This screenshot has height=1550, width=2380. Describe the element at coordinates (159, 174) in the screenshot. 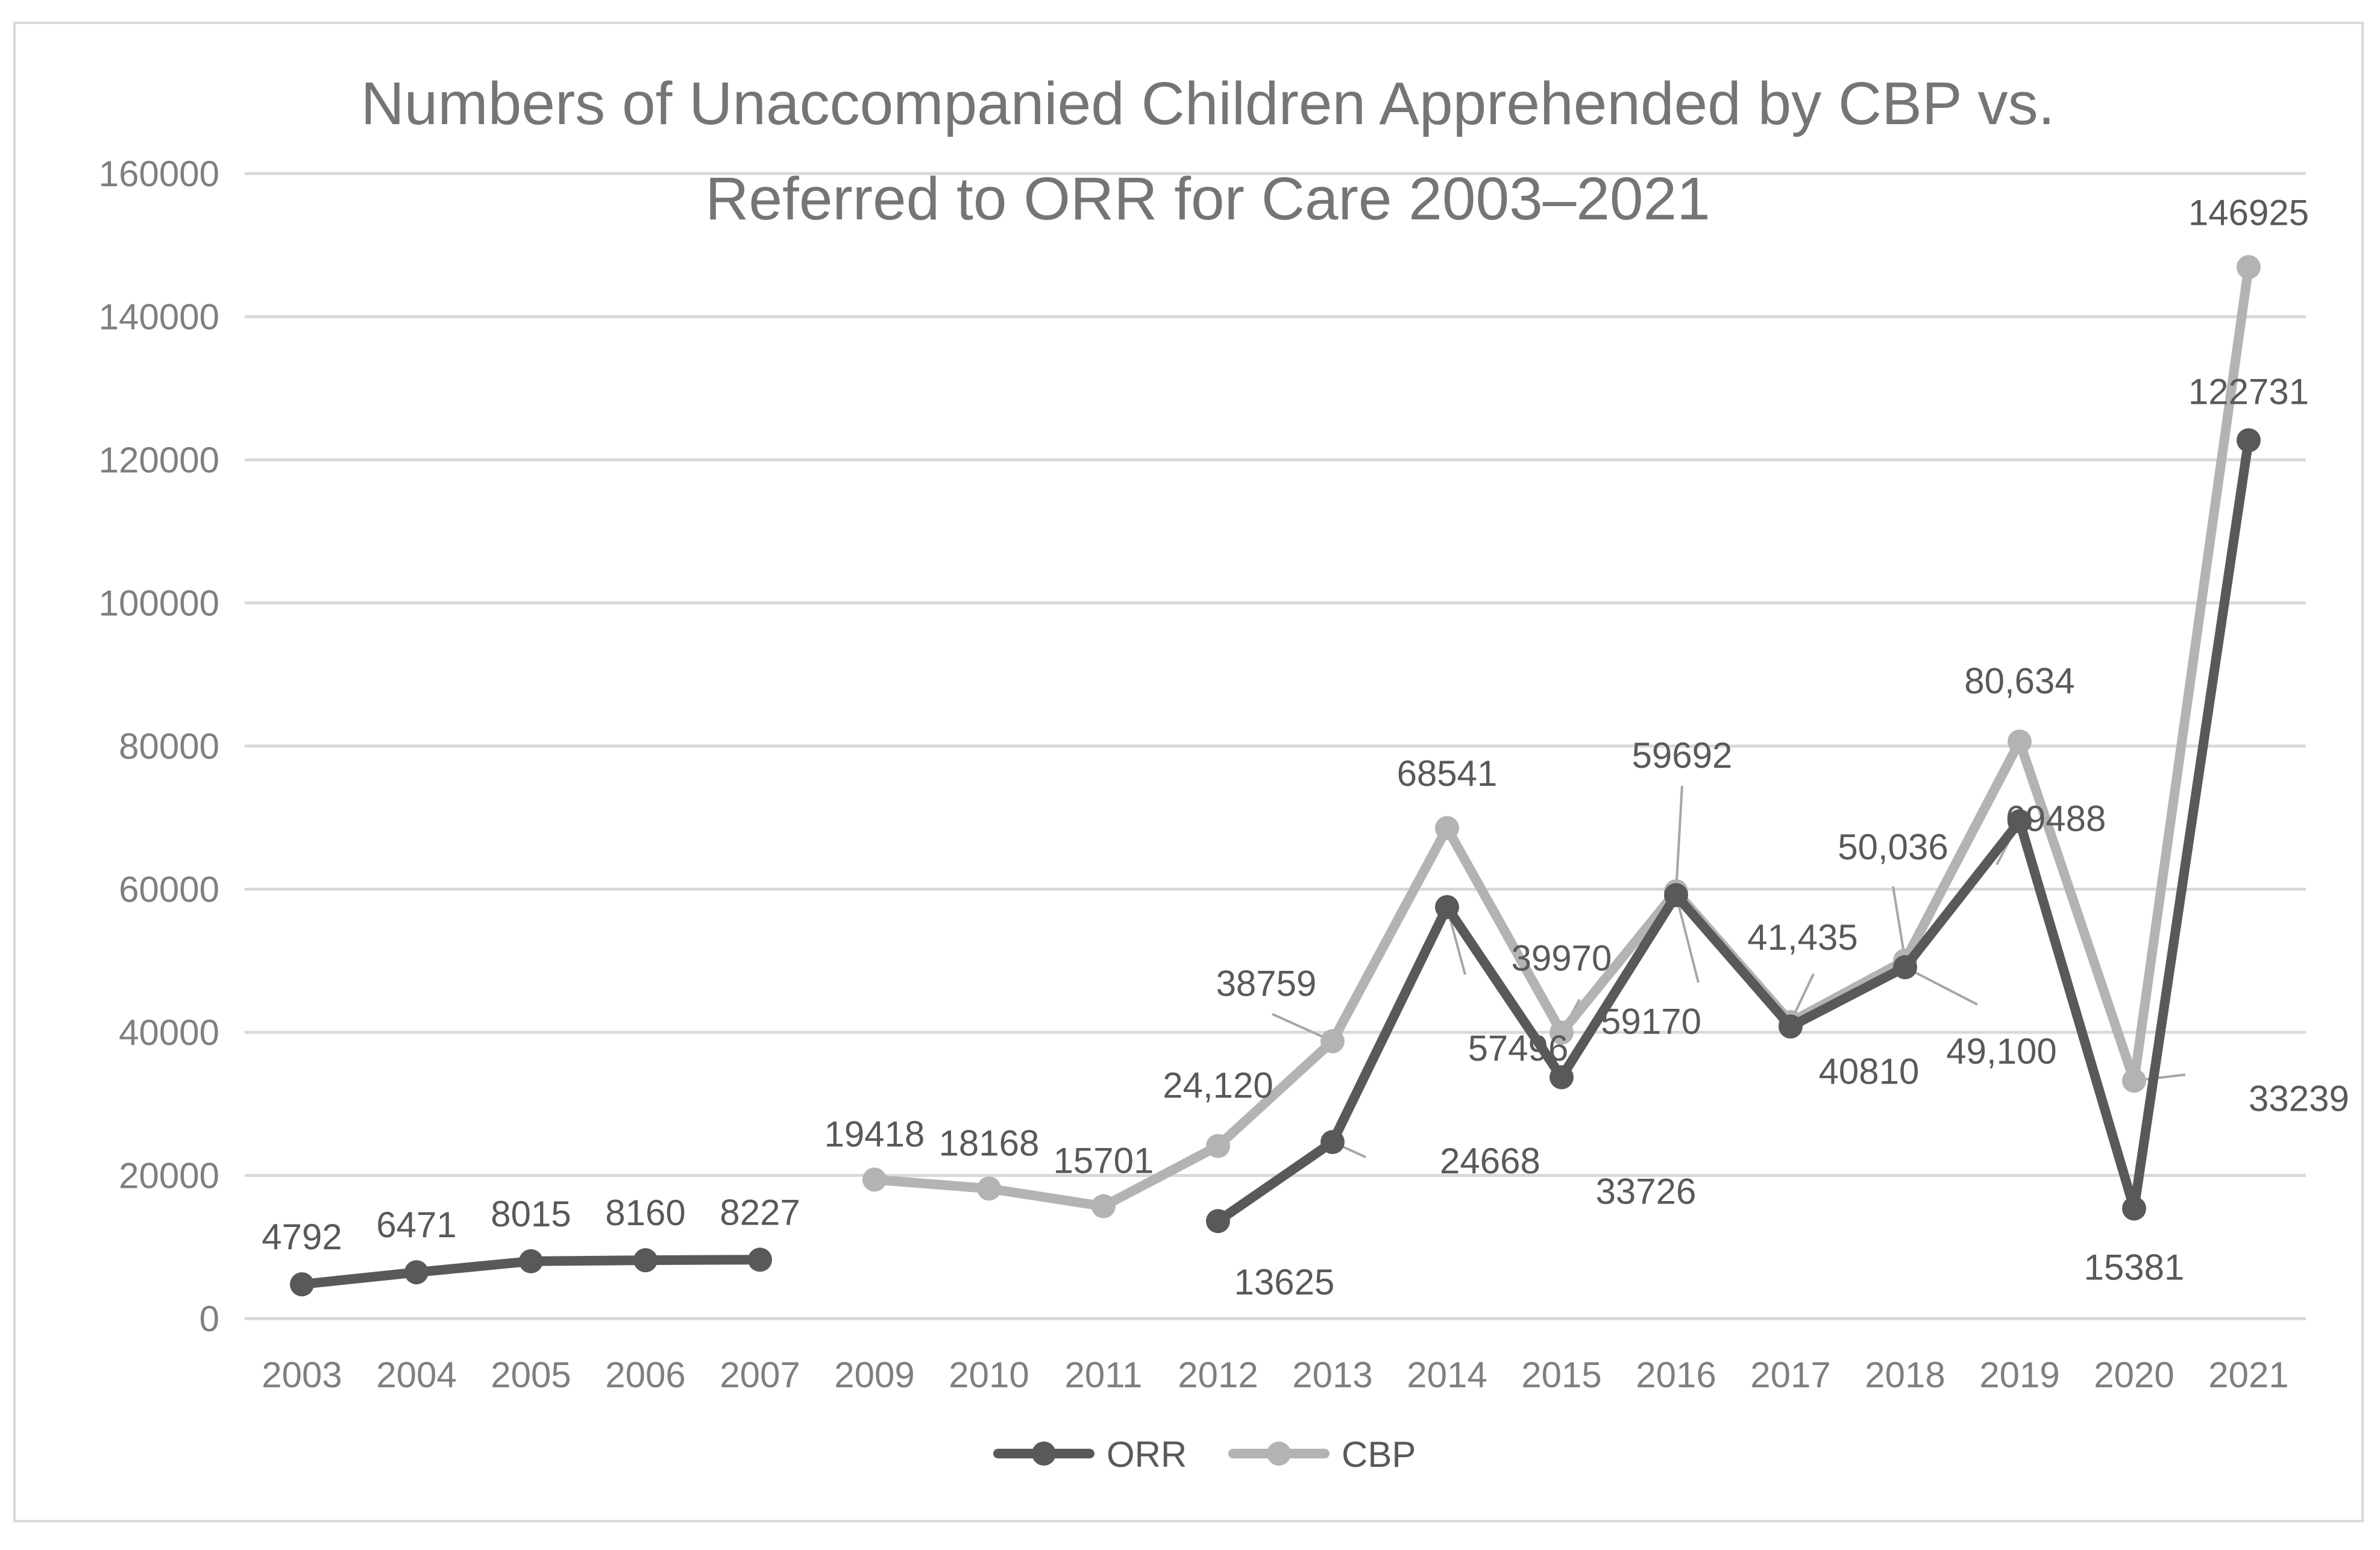

I see `y-tick-label-160000: 160000` at that location.